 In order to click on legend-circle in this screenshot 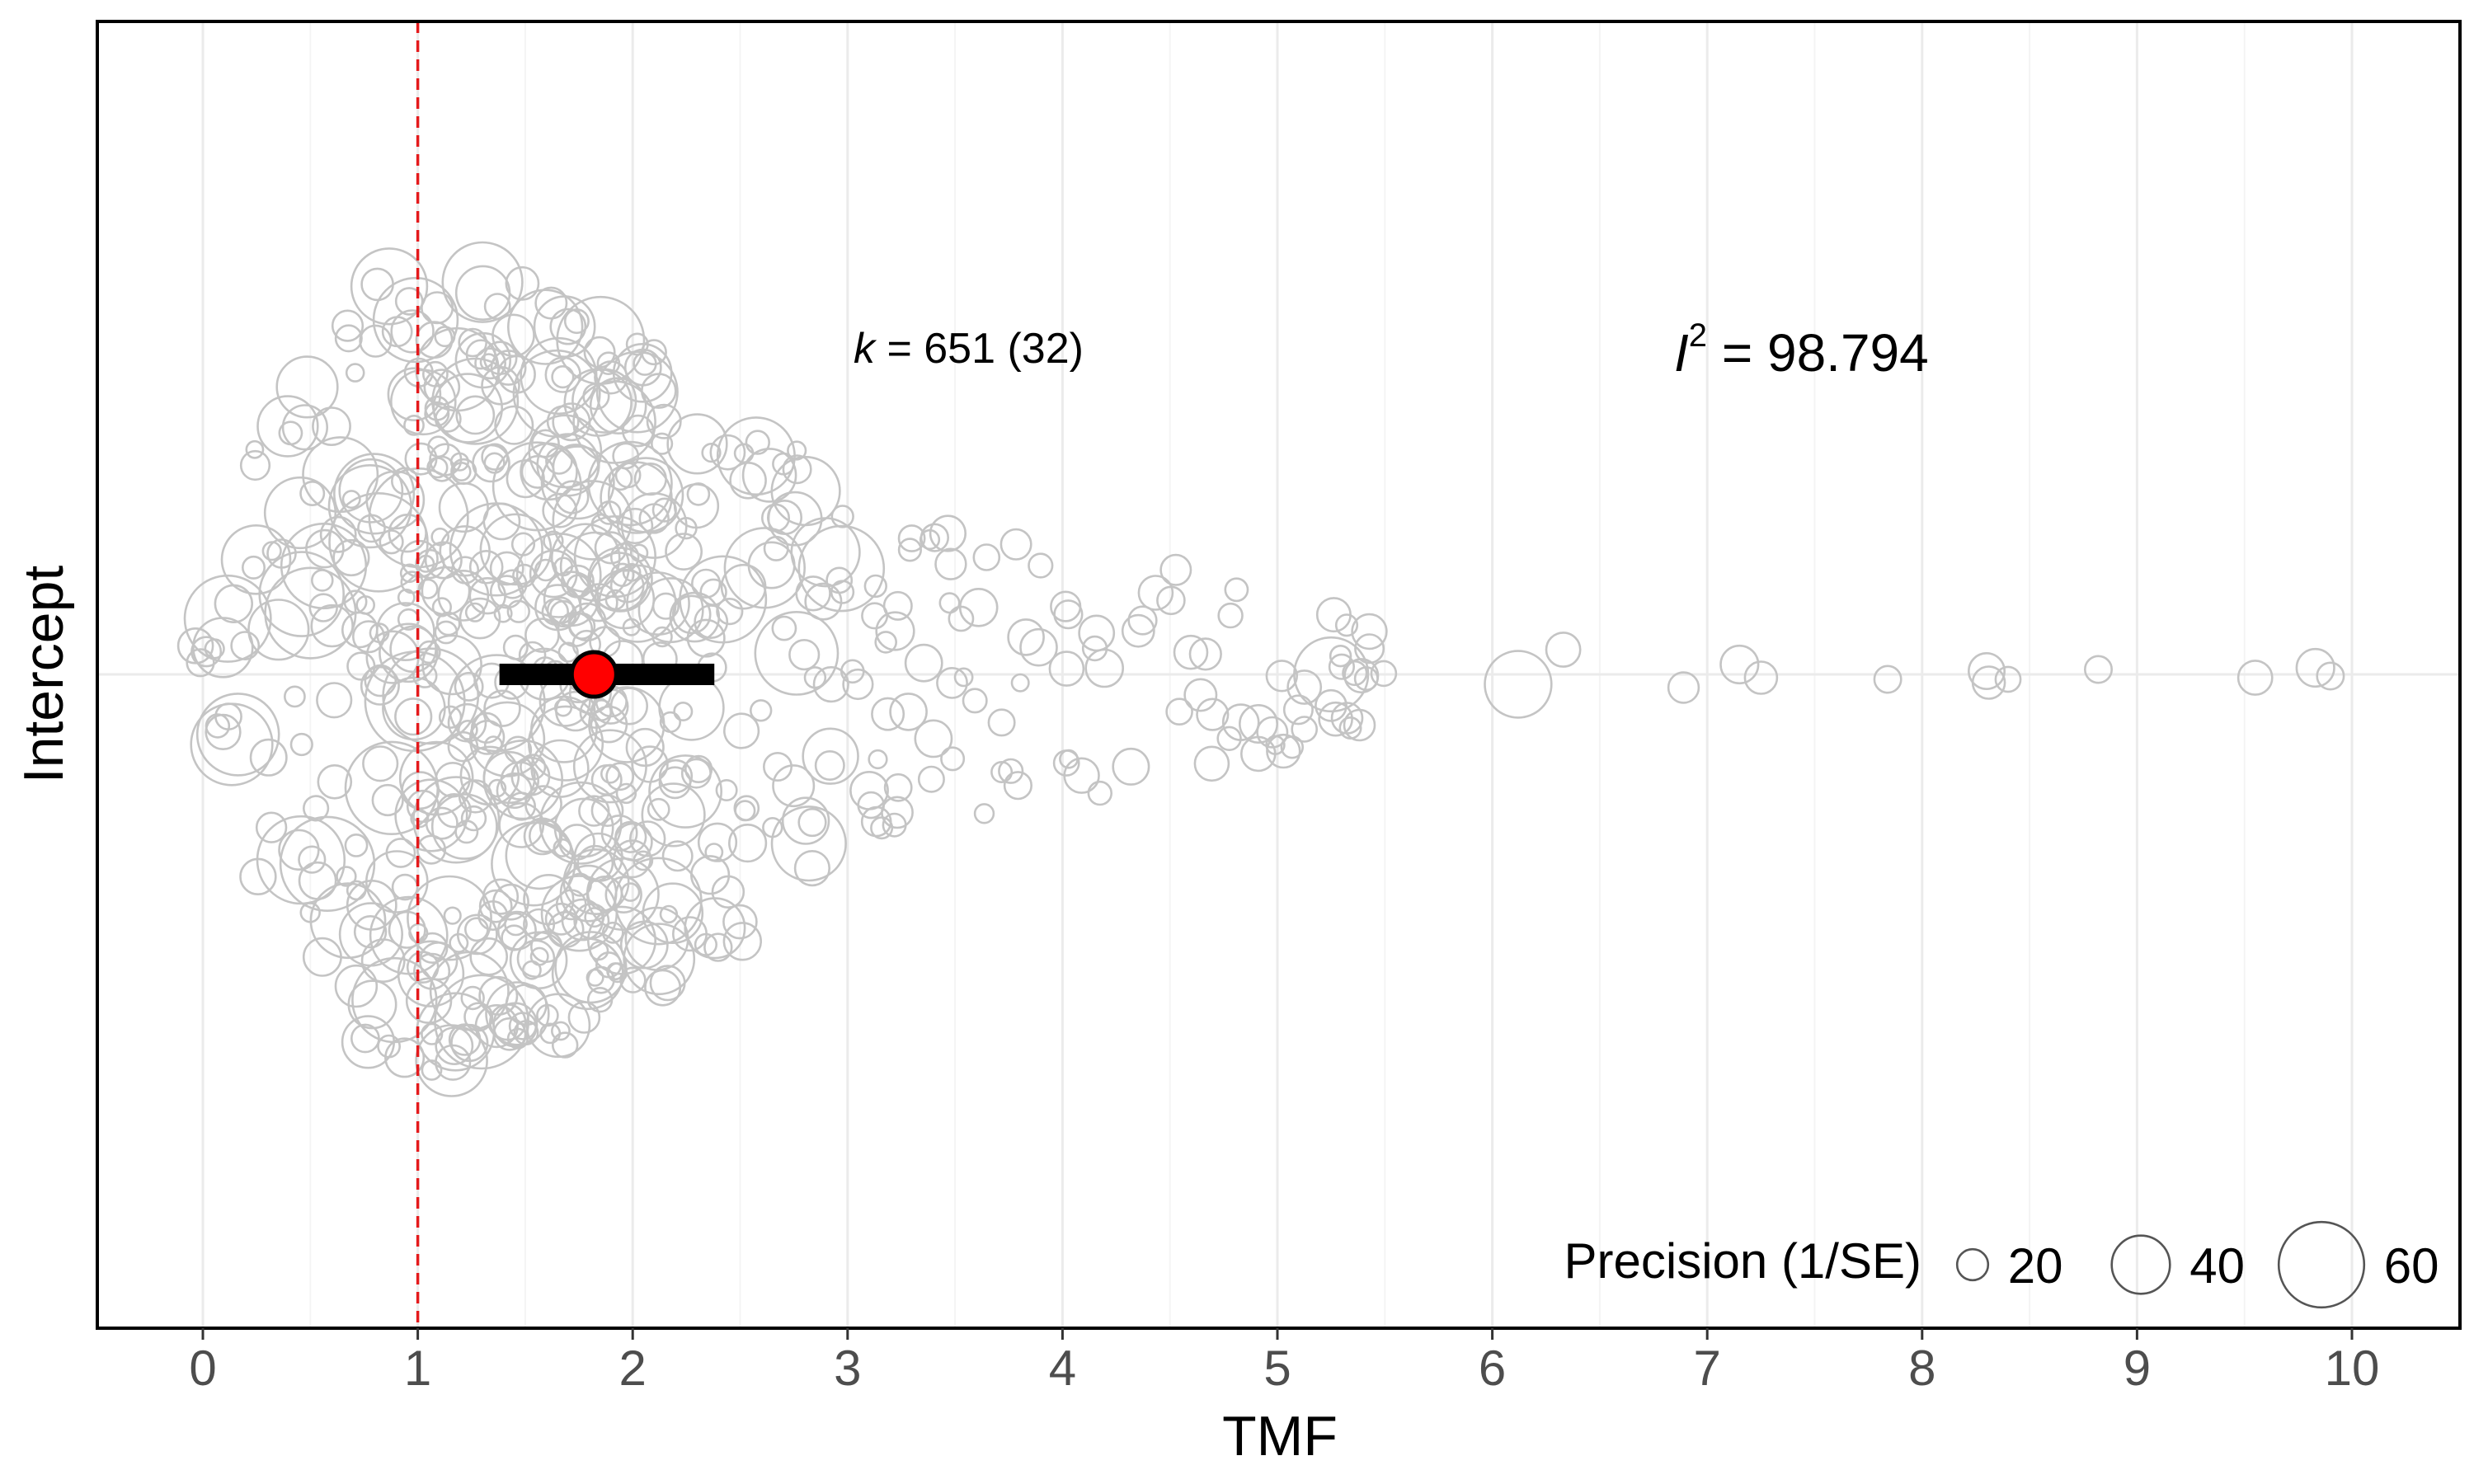, I will do `click(1972, 1264)`.